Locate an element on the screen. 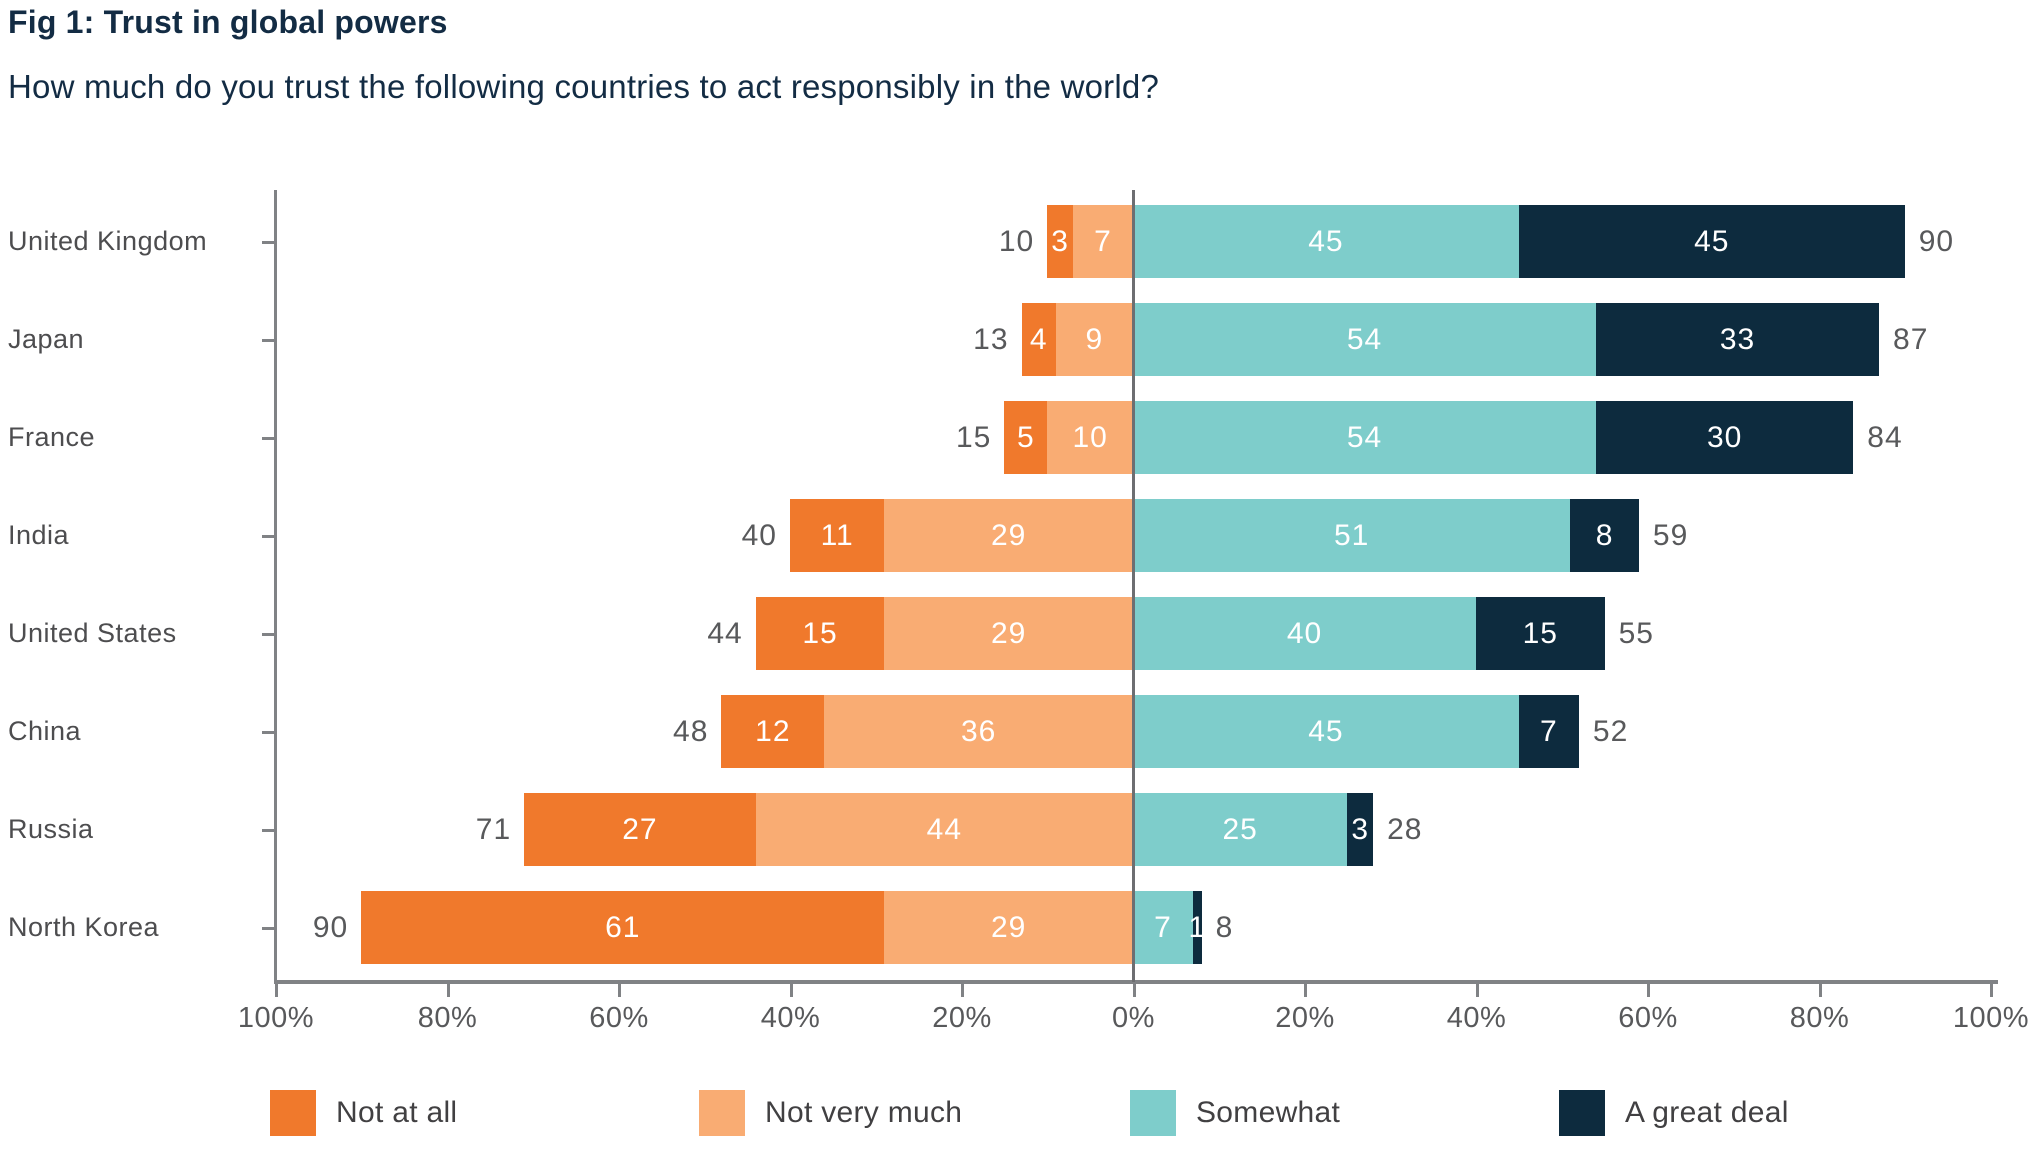  bar-segment-not-at-all: 27 is located at coordinates (640, 829).